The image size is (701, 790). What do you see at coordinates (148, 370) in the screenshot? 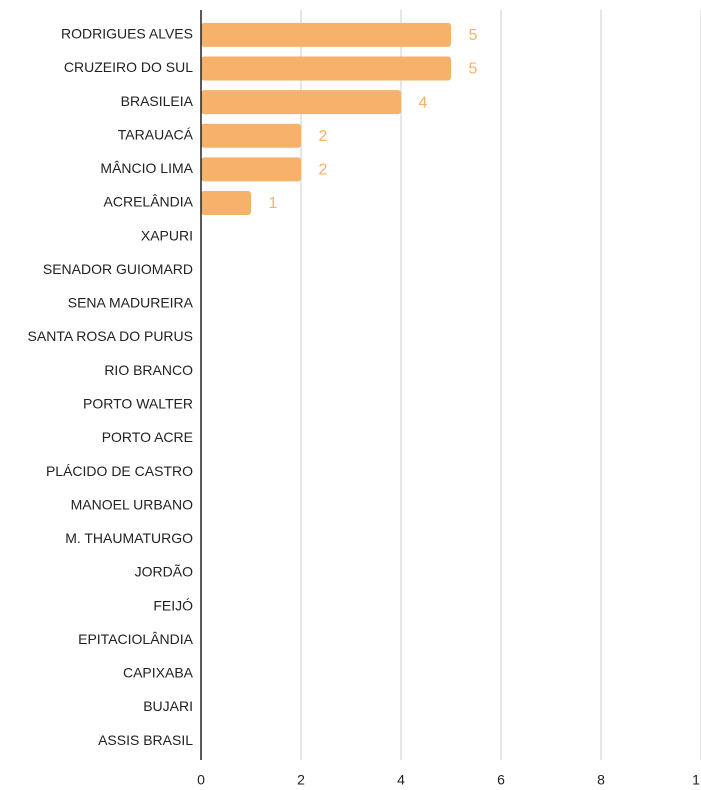
I see `y-tick-label: RIO BRANCO` at bounding box center [148, 370].